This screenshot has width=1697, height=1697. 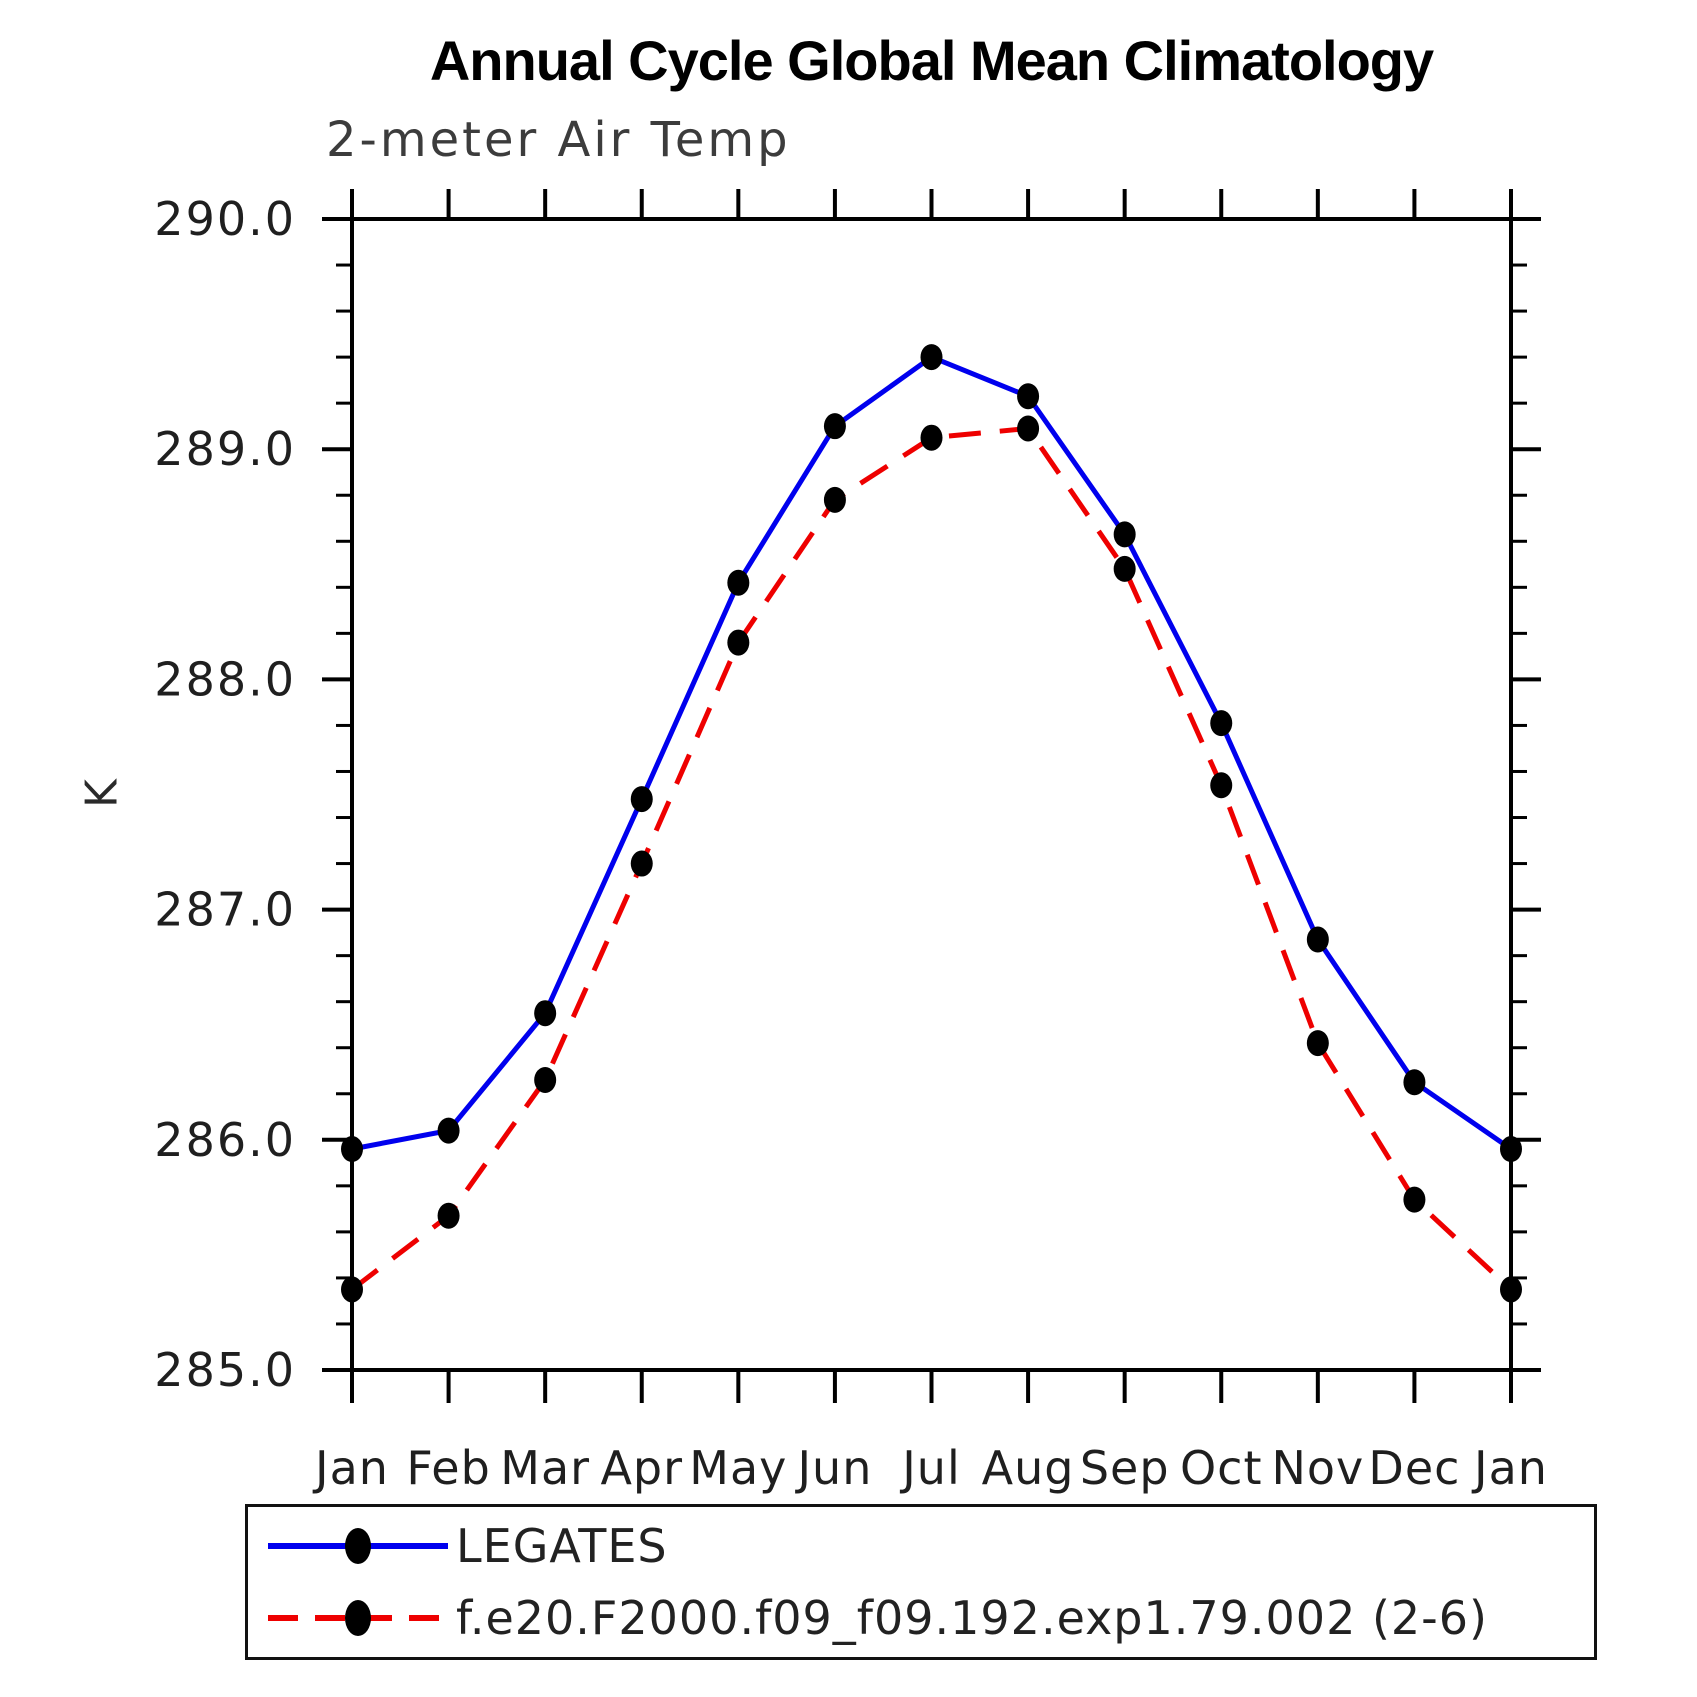 What do you see at coordinates (225, 1370) in the screenshot?
I see `svg-text: 285.0` at bounding box center [225, 1370].